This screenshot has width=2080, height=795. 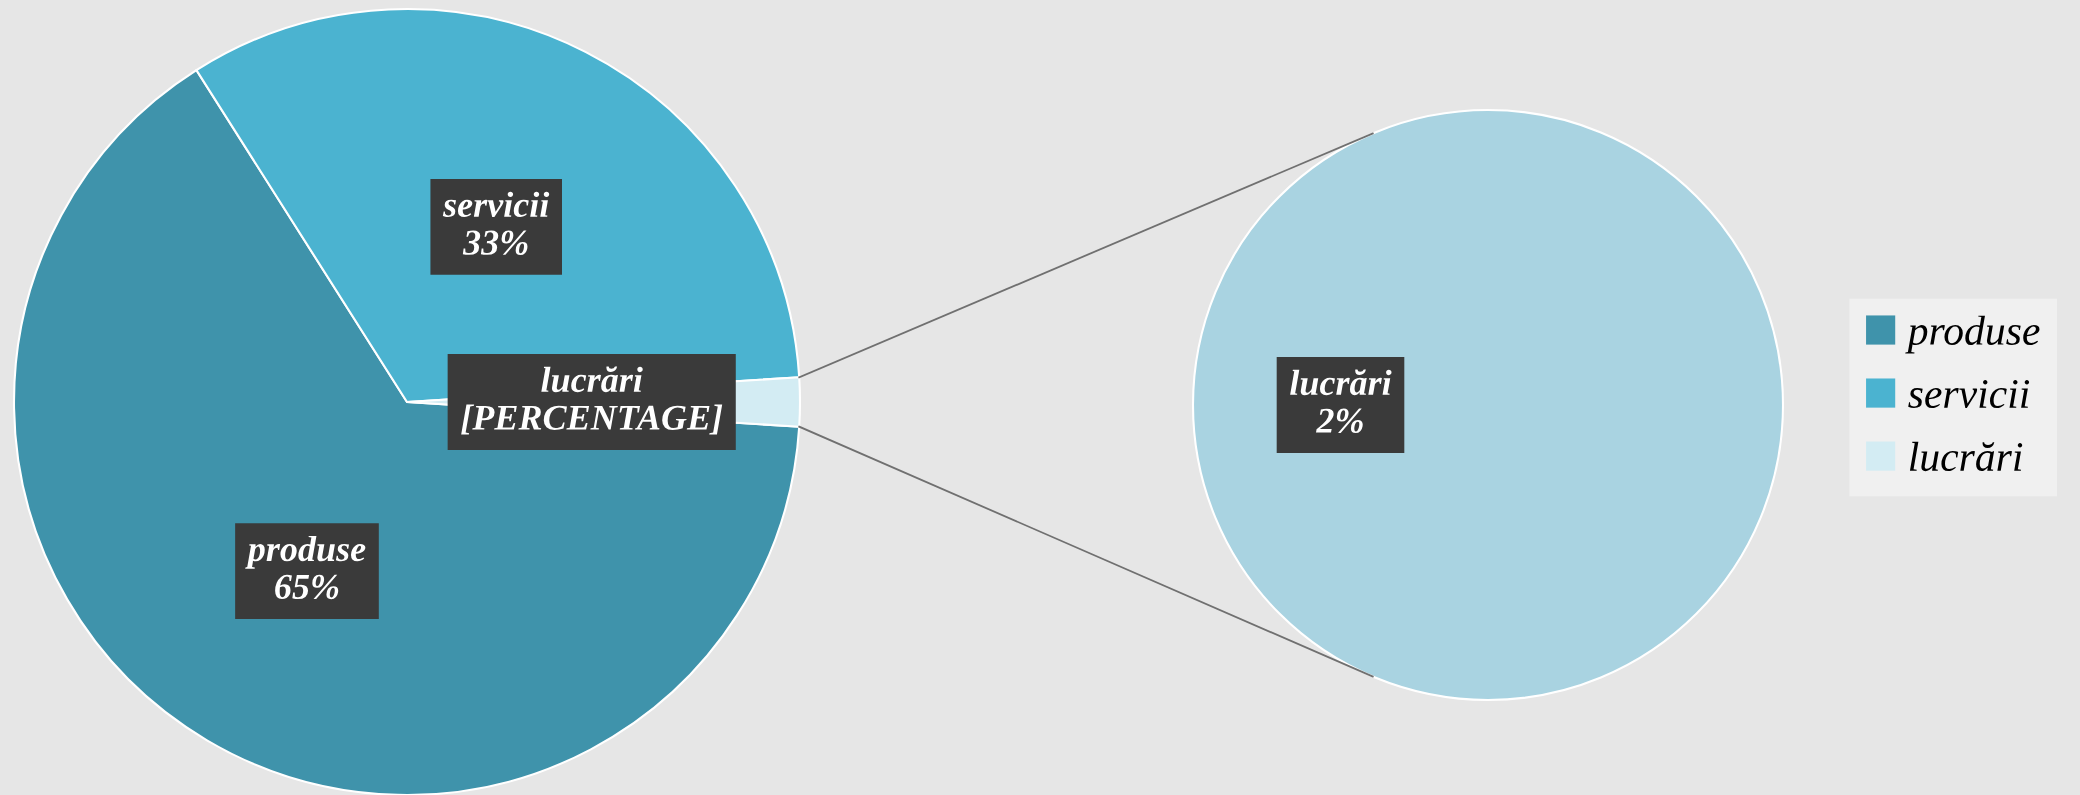 I want to click on data-label: 2%, so click(x=1339, y=421).